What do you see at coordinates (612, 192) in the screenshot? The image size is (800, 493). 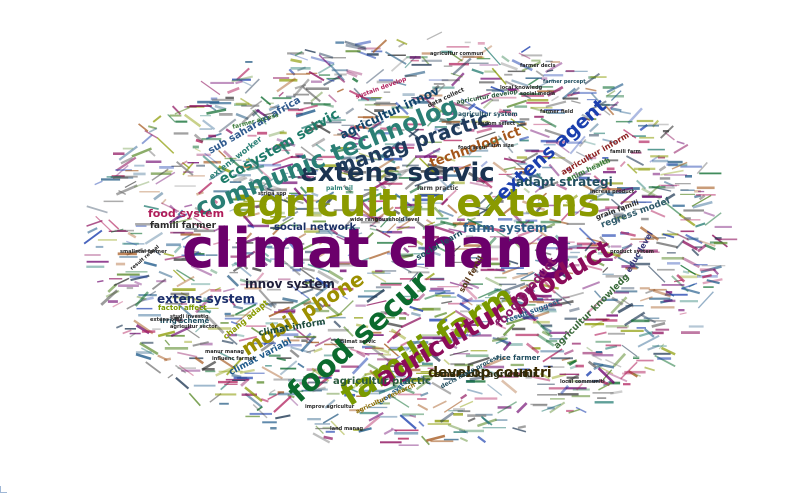 I see `word-76: increas product` at bounding box center [612, 192].